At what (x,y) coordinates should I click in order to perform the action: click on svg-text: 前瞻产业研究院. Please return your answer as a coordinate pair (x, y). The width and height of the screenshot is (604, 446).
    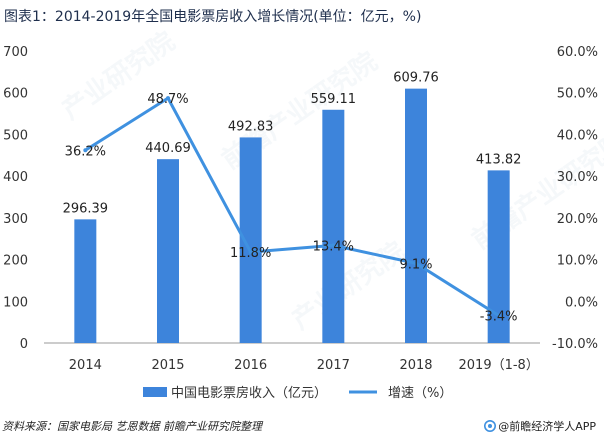
    Looking at the image, I should click on (535, 191).